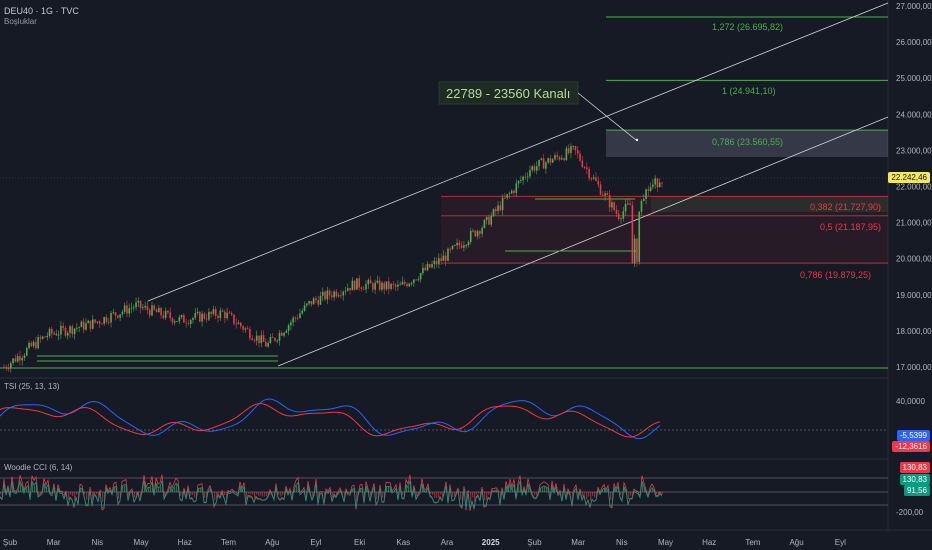 The height and width of the screenshot is (550, 932). I want to click on cci-label: Woodie CCI (6, 14), so click(38, 467).